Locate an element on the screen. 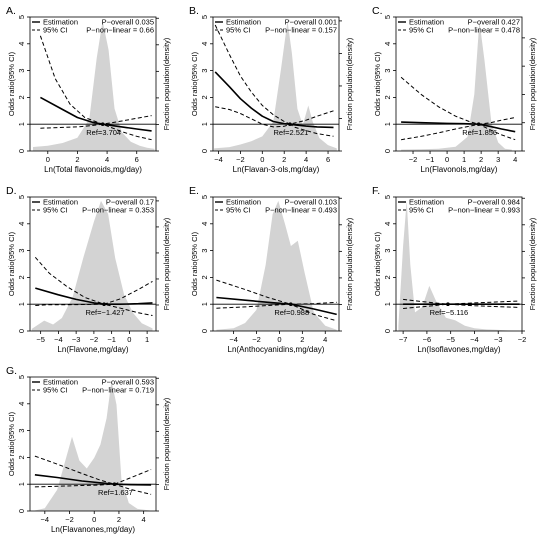 This screenshot has width=550, height=539. x-tick-label: −5 is located at coordinates (40, 339).